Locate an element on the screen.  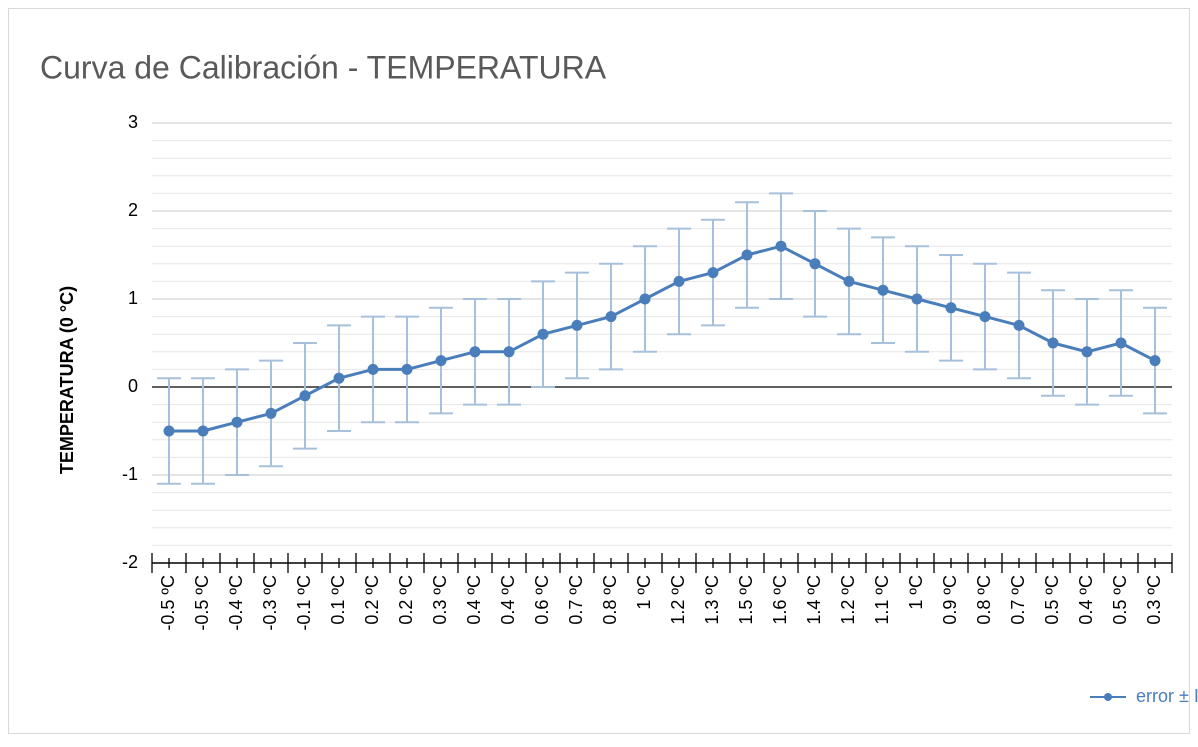
x-tick-label: 0.6 ºC is located at coordinates (542, 600).